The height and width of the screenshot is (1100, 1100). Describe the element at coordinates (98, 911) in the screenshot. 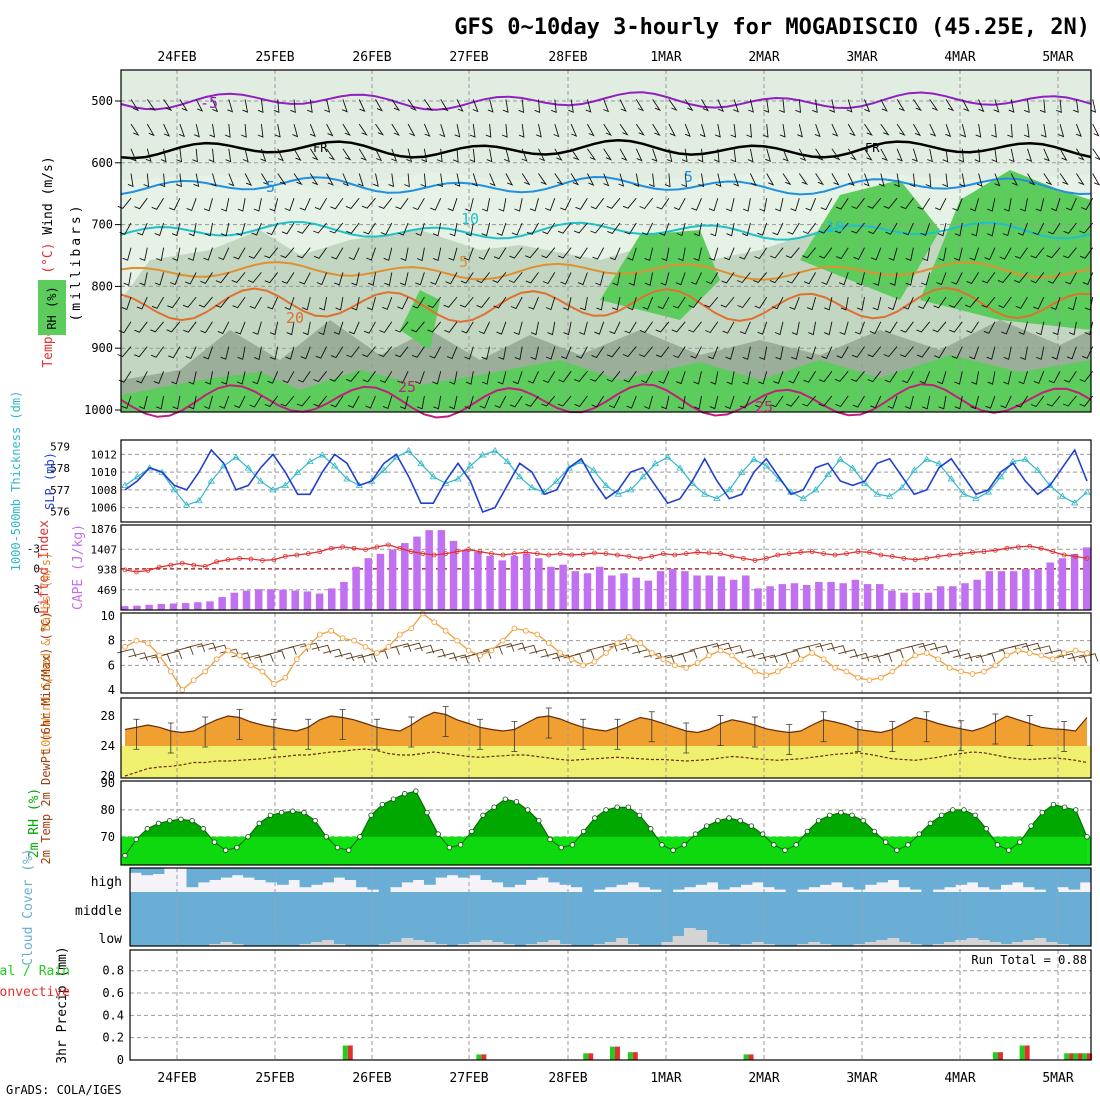

I see `cloud-level-middle: middle` at that location.